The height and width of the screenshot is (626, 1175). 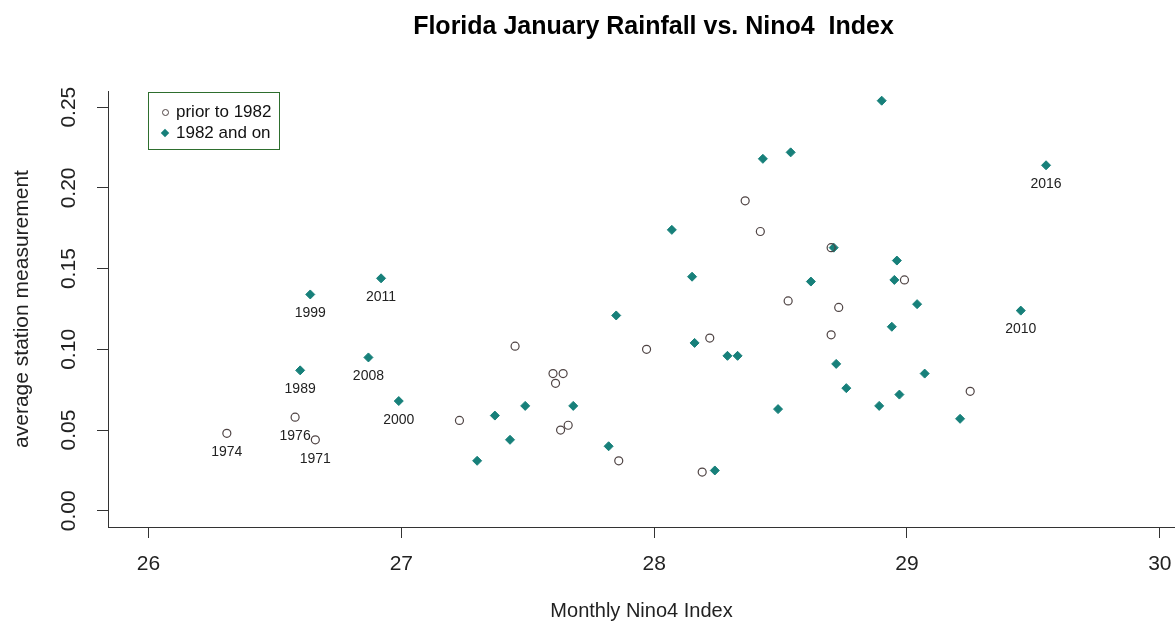 I want to click on y-axis-title: average station measurement, so click(x=21, y=308).